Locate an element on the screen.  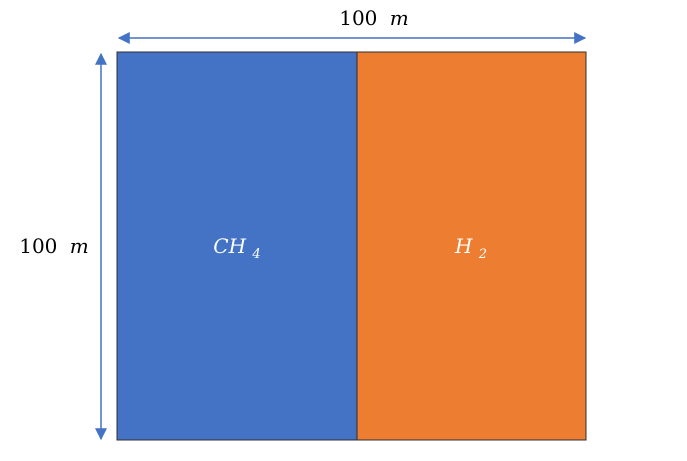
height-value: 100 is located at coordinates (38, 246).